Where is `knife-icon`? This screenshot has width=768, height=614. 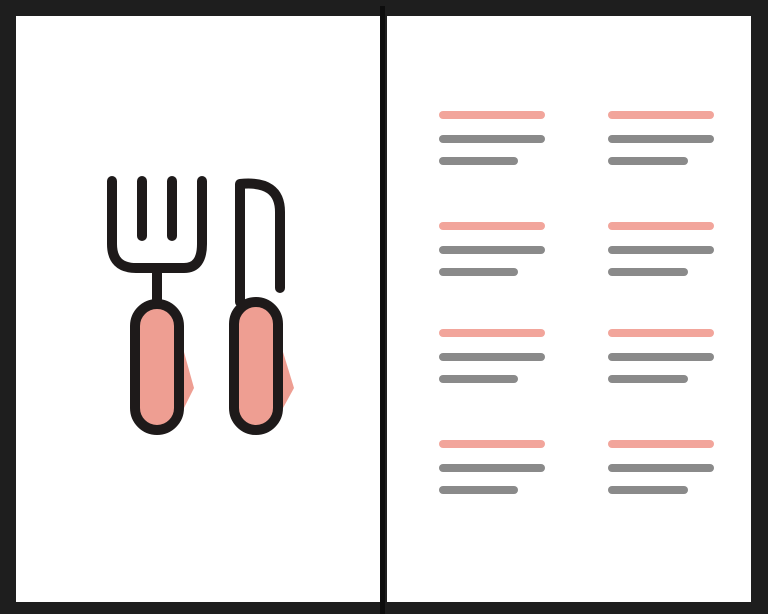 knife-icon is located at coordinates (261, 306).